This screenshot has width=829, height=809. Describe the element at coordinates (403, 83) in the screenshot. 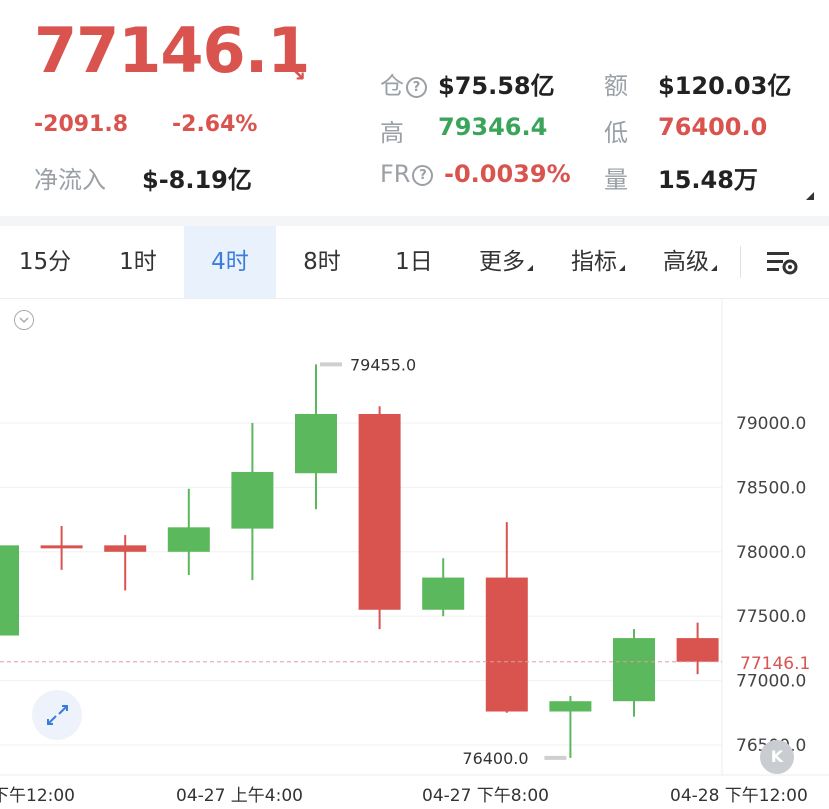

I see `open-interest-label: 仓?` at that location.